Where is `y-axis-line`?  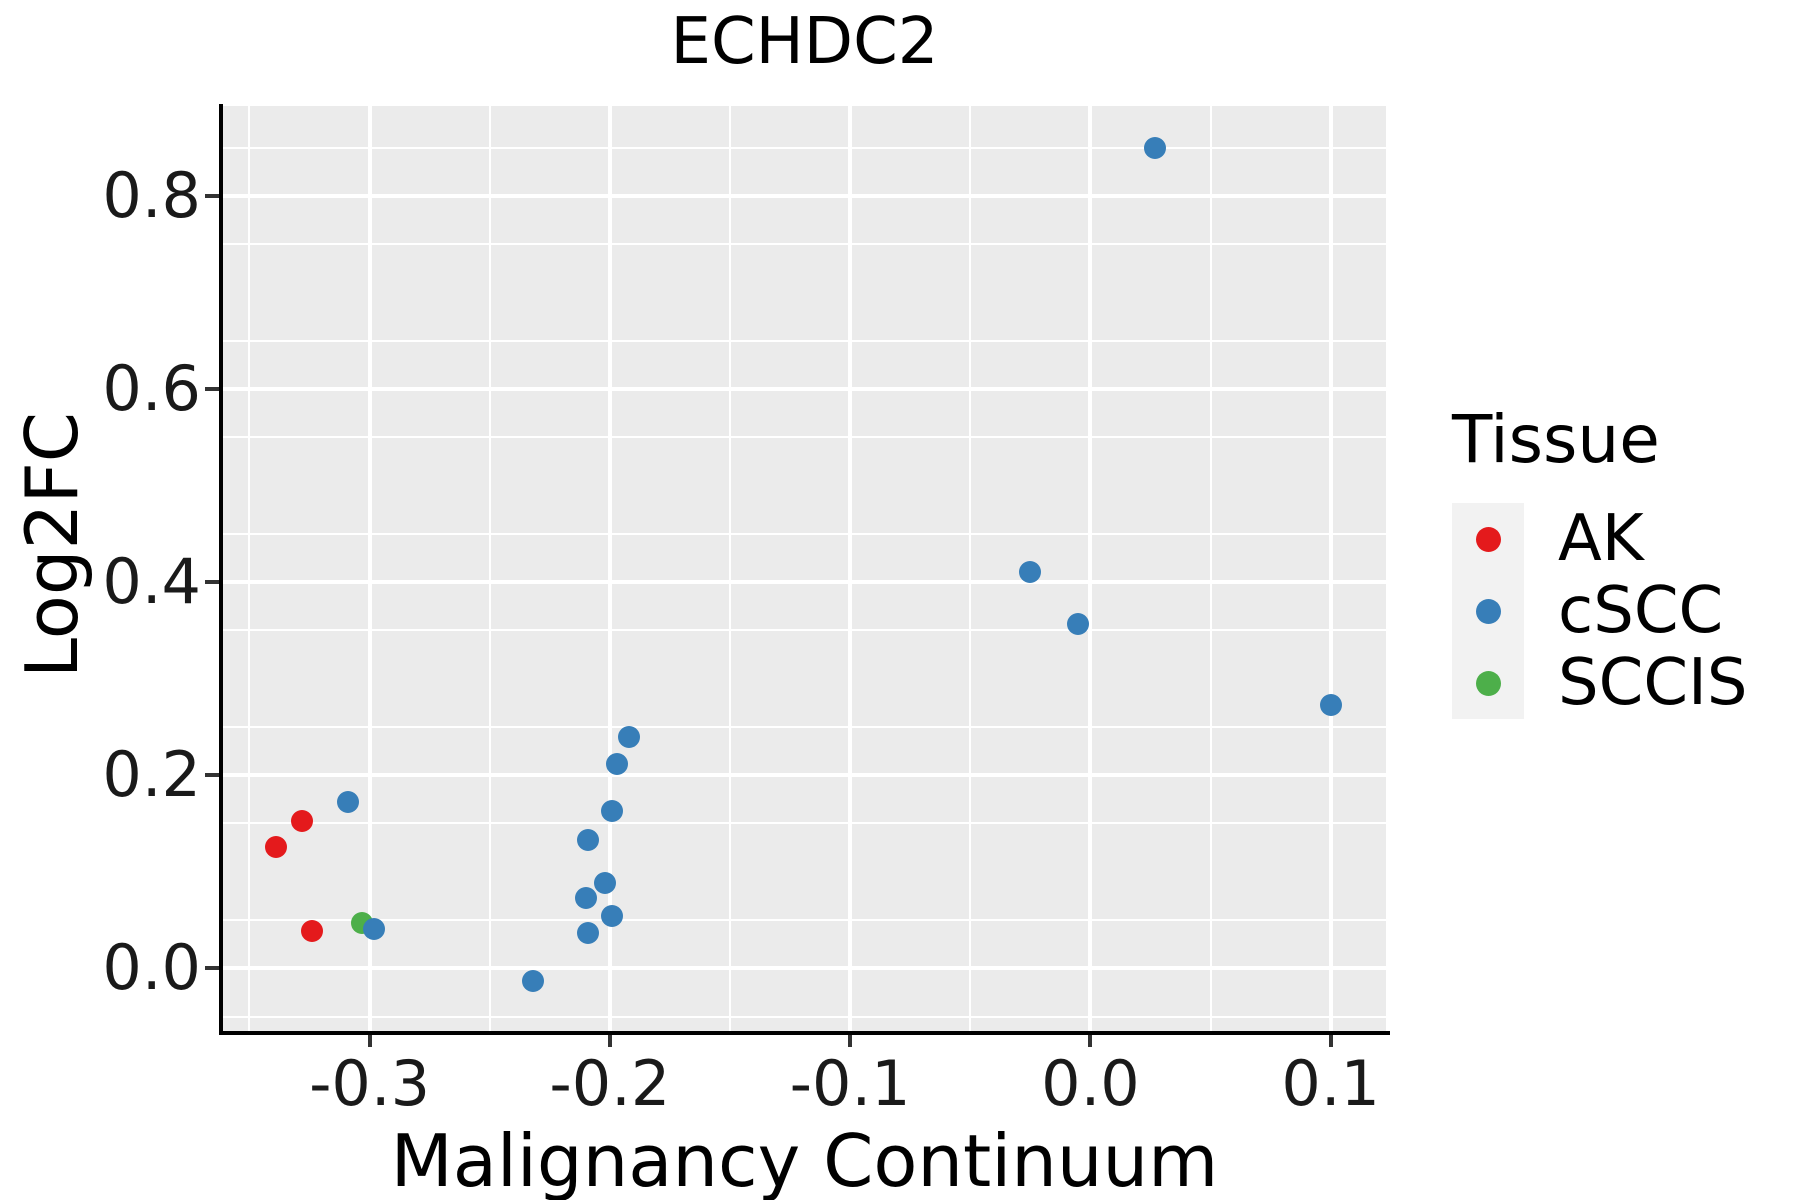
y-axis-line is located at coordinates (221, 569).